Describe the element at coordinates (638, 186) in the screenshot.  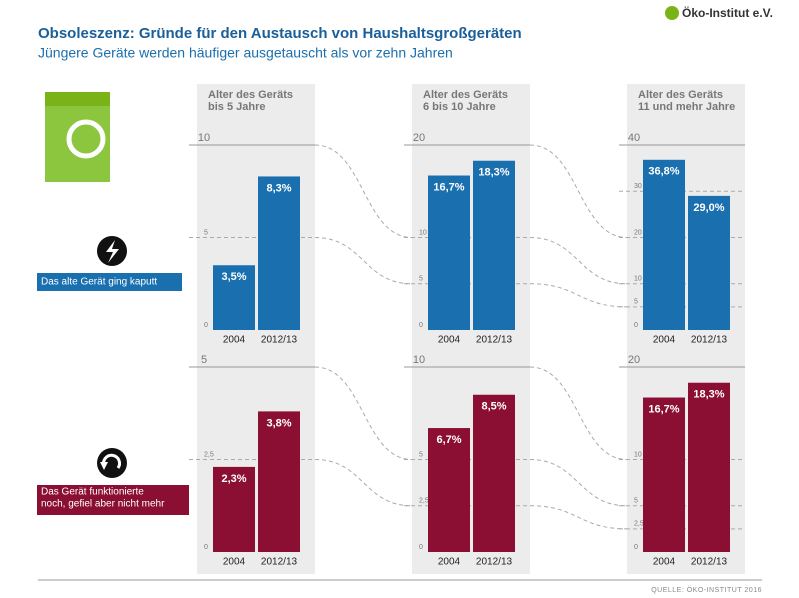
I see `y-tick-label: 30` at that location.